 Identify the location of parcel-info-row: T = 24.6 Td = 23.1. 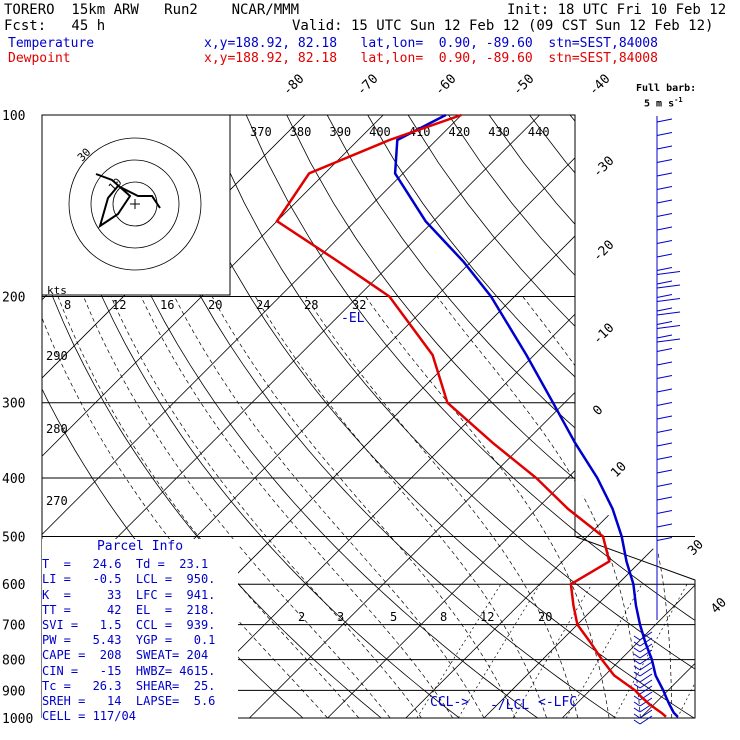
(125, 564).